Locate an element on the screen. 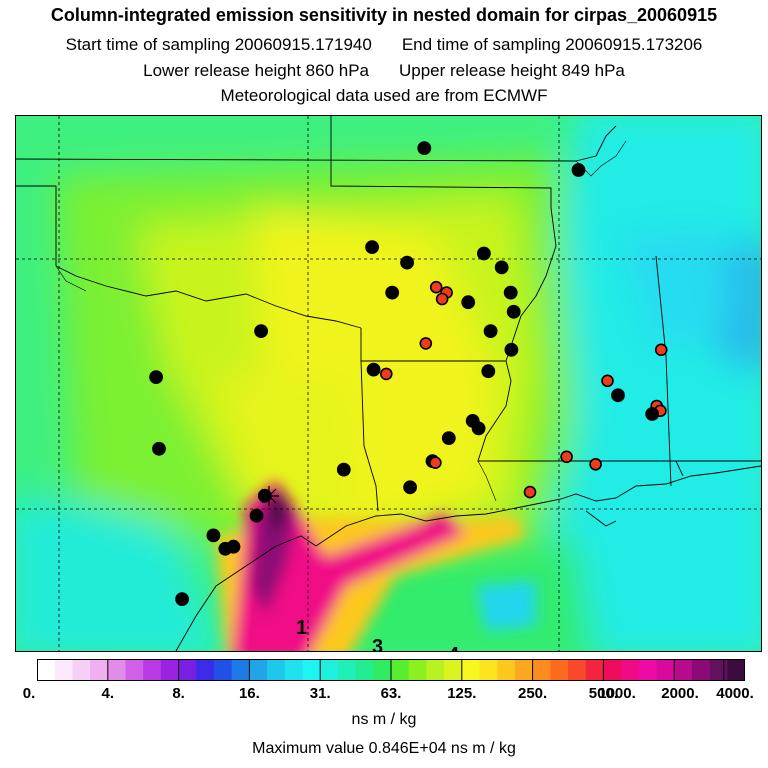 Image resolution: width=768 pixels, height=768 pixels. colorbar-swatches is located at coordinates (391, 670).